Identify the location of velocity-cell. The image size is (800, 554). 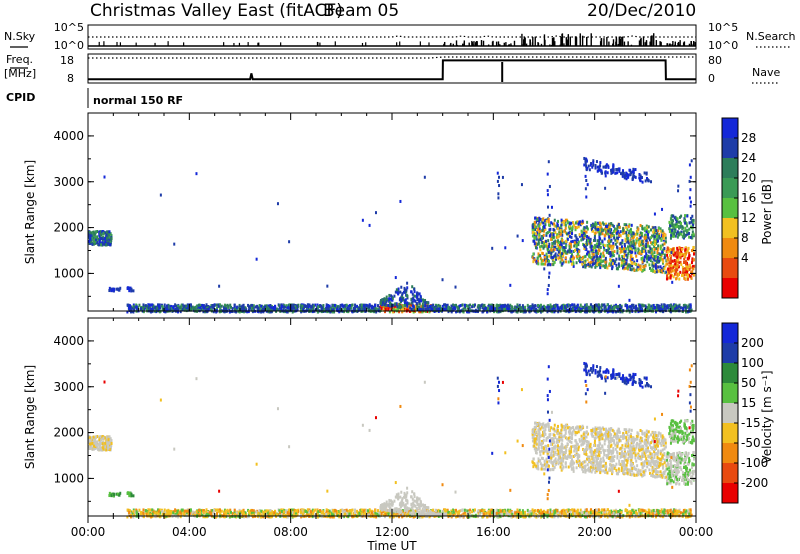
(231, 517).